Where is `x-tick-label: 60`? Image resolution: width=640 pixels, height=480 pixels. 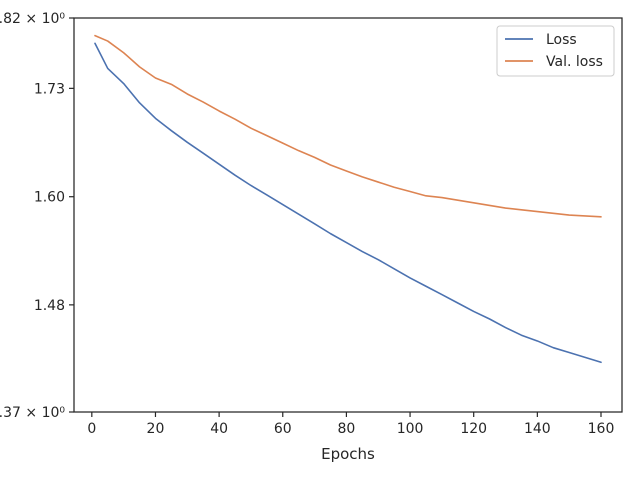
x-tick-label: 60 is located at coordinates (283, 429).